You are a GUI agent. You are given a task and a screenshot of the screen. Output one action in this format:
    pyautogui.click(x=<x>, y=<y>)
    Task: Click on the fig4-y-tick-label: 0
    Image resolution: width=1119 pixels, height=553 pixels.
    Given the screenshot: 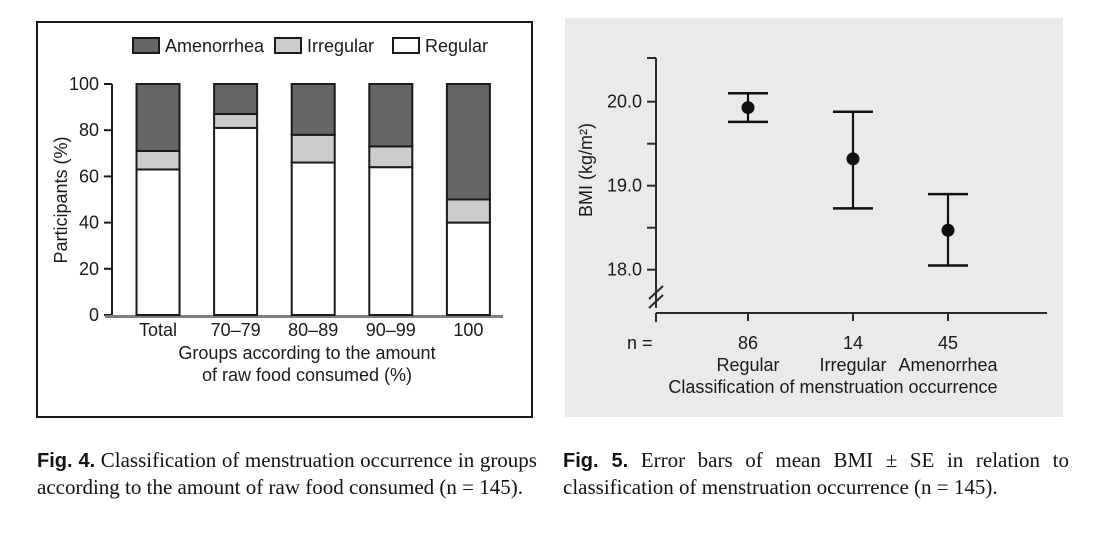 What is the action you would take?
    pyautogui.click(x=94, y=315)
    